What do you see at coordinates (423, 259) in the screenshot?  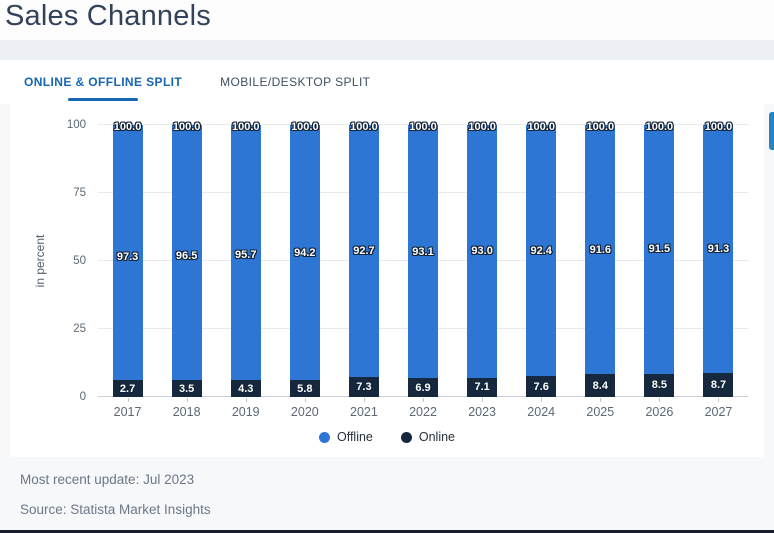 I see `stacked-bar-2022: 100.0 93.1 6.9` at bounding box center [423, 259].